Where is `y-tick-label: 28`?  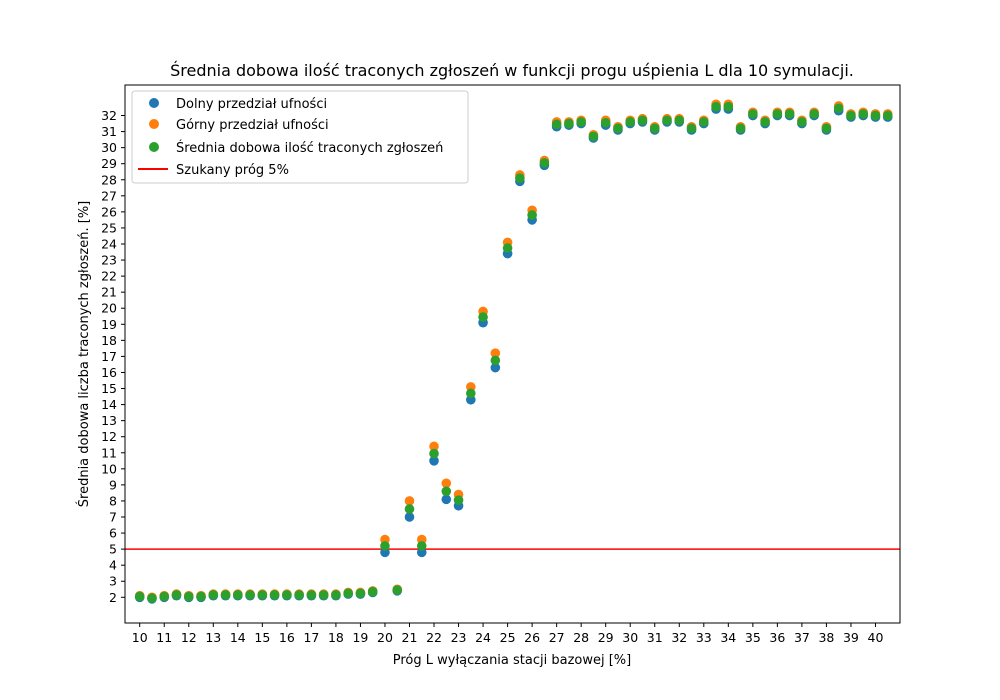
y-tick-label: 28 is located at coordinates (109, 179).